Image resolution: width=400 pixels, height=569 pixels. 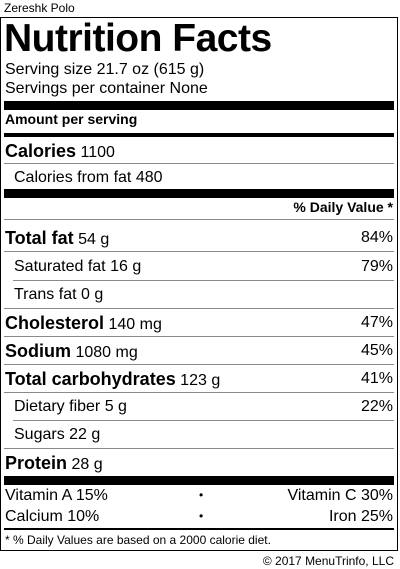 I want to click on amount-per-serving: Amount per serving, so click(x=71, y=119).